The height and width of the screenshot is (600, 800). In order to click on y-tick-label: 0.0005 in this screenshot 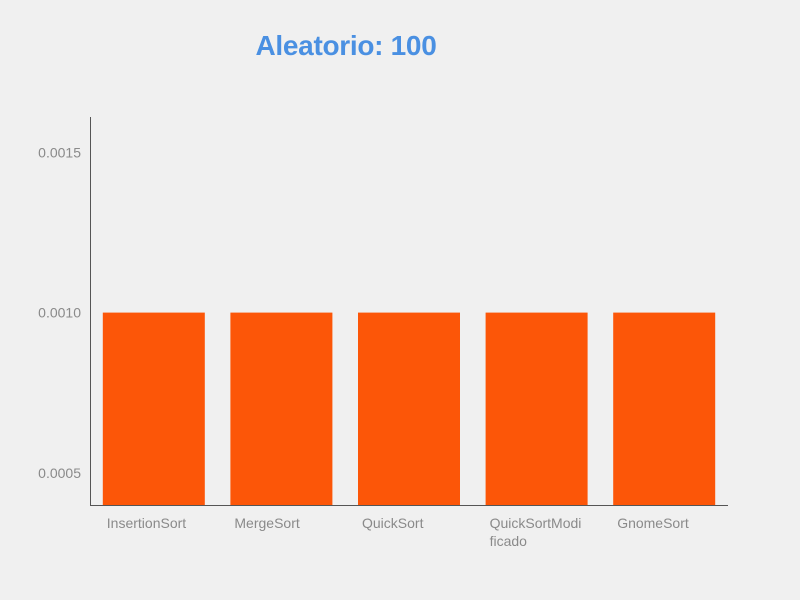, I will do `click(59, 473)`.